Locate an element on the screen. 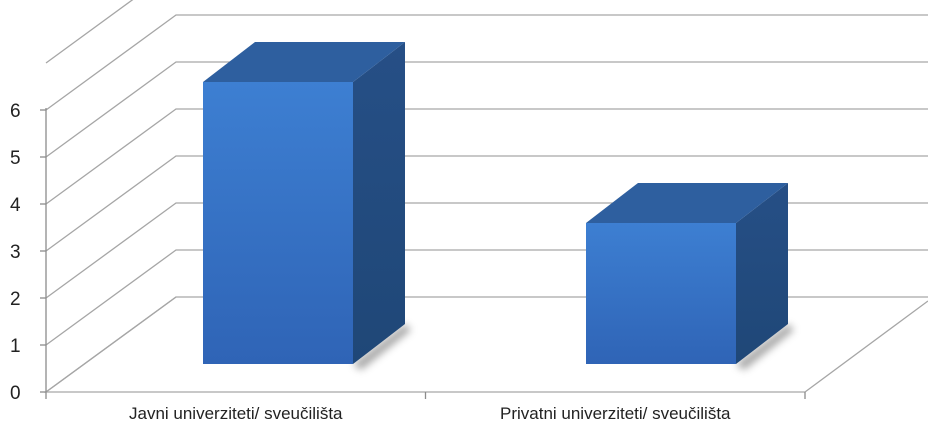 The image size is (928, 428). y-tick-label: 3 is located at coordinates (15, 252).